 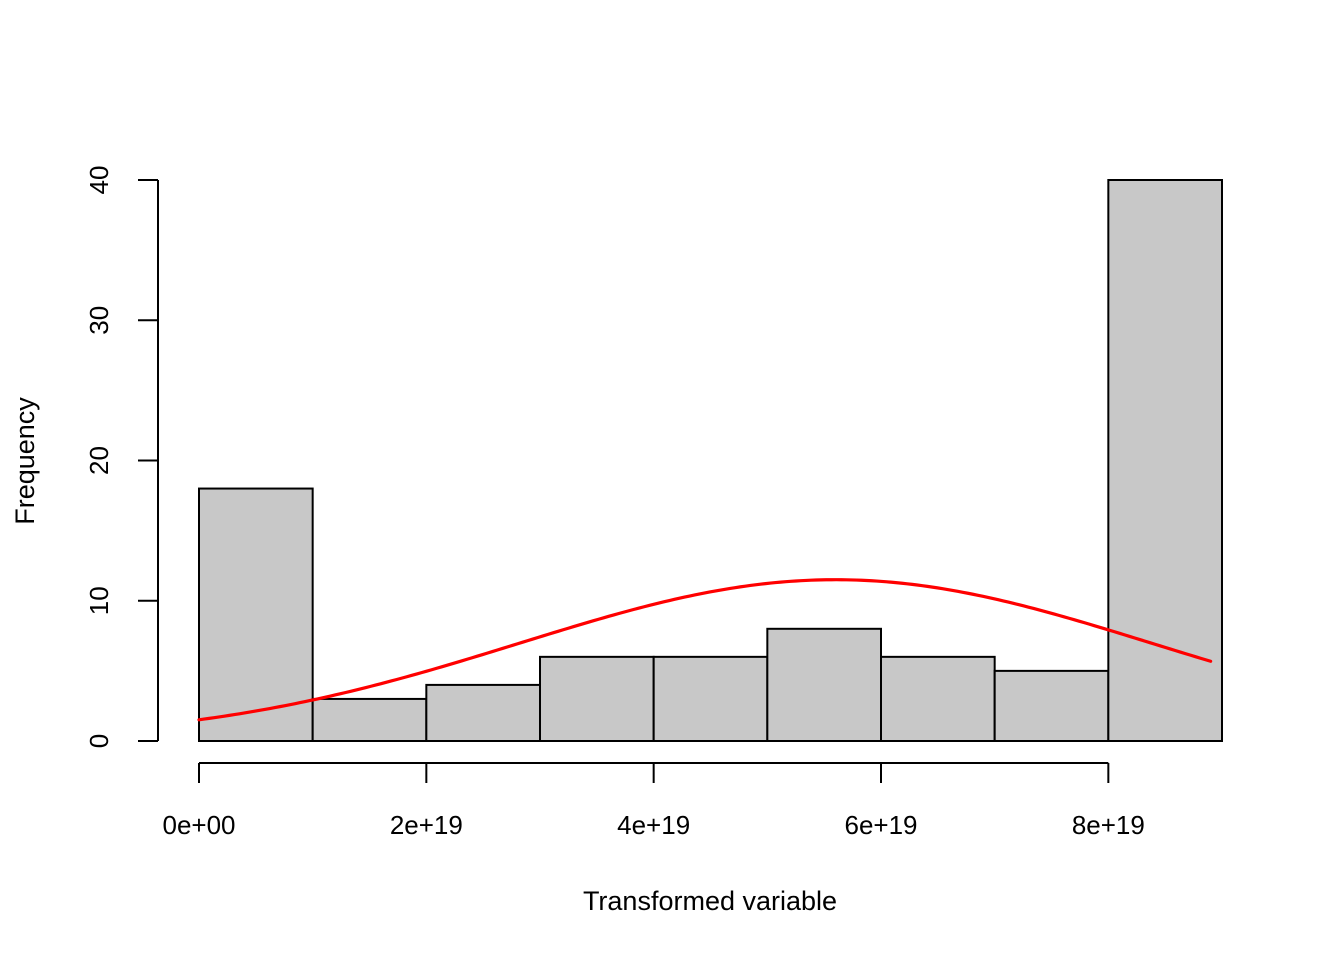 I want to click on x-tick-label: 2e+19, so click(x=426, y=825).